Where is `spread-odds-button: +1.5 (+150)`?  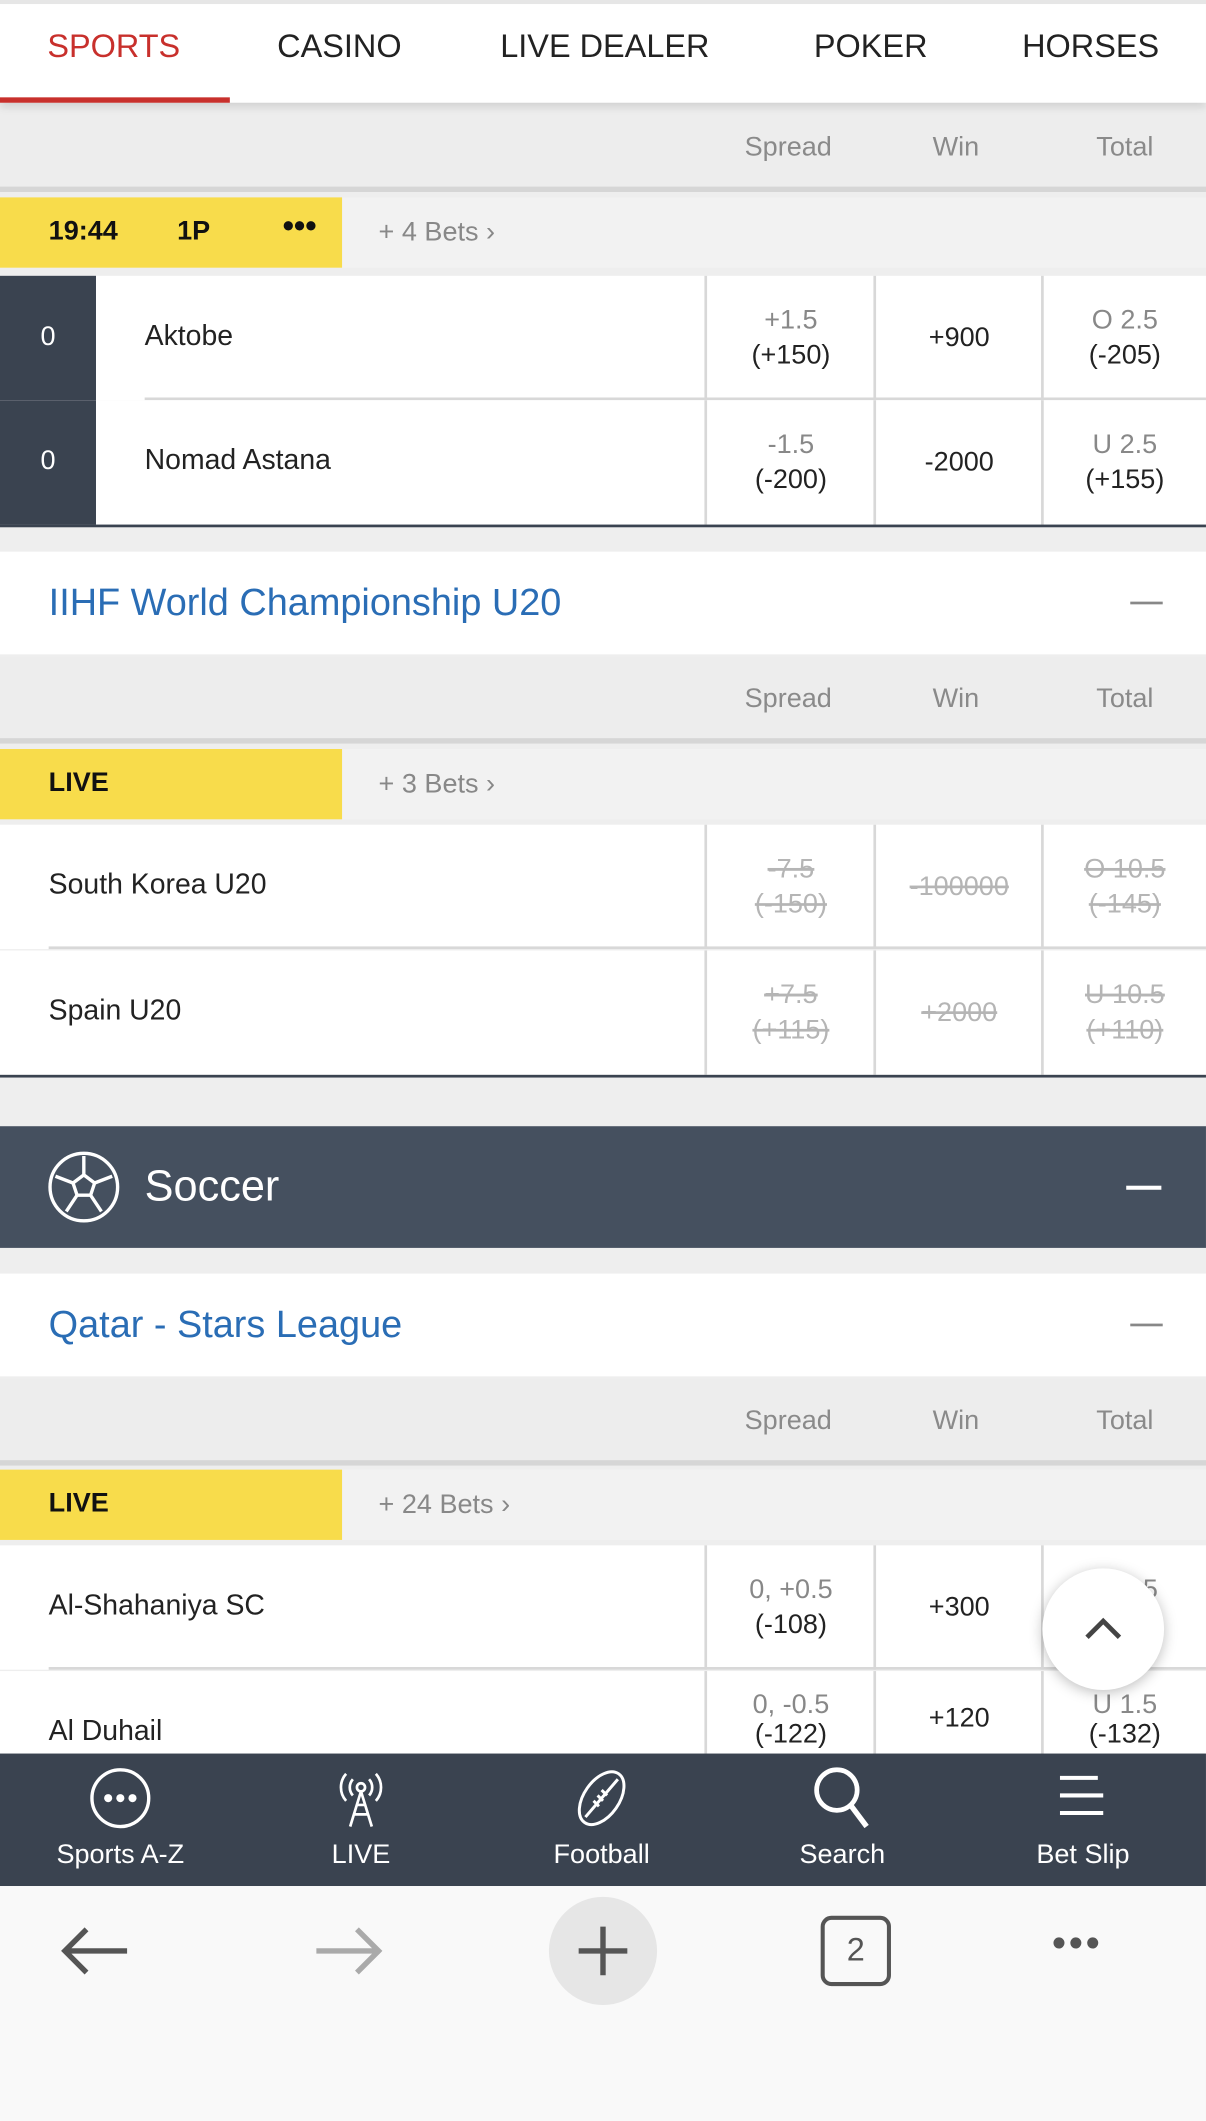 spread-odds-button: +1.5 (+150) is located at coordinates (789, 338).